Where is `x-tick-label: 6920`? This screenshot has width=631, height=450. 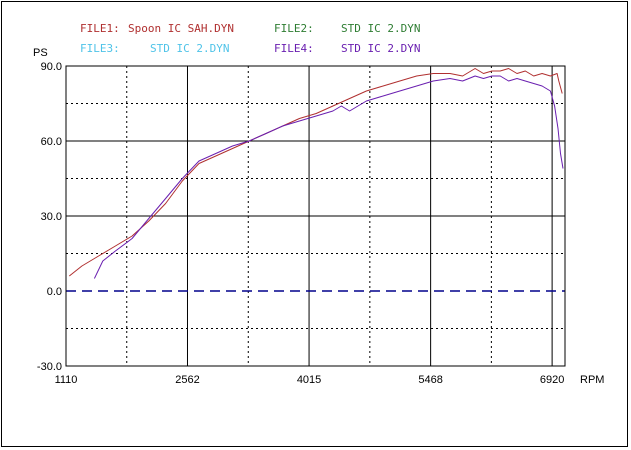
x-tick-label: 6920 is located at coordinates (552, 380).